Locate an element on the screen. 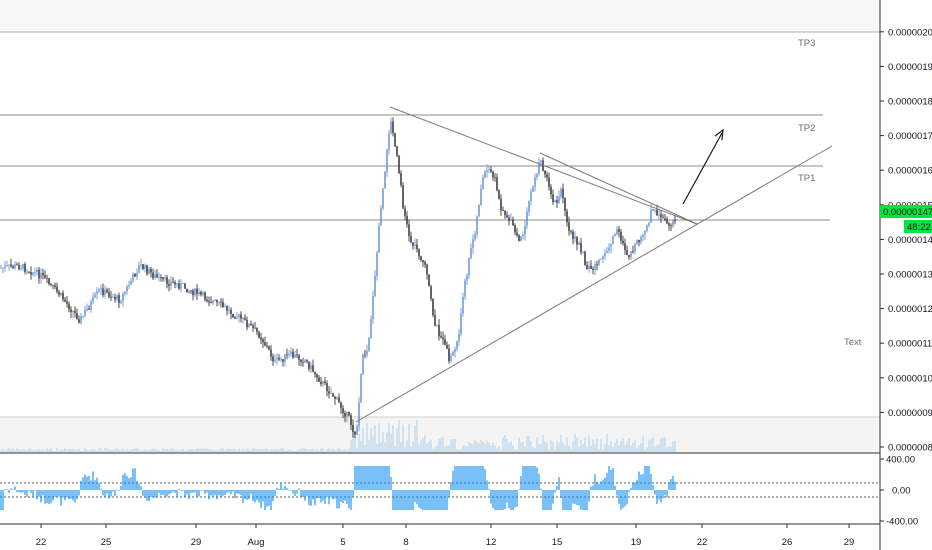 Image resolution: width=932 pixels, height=550 pixels. upper-trendline is located at coordinates (543, 165).